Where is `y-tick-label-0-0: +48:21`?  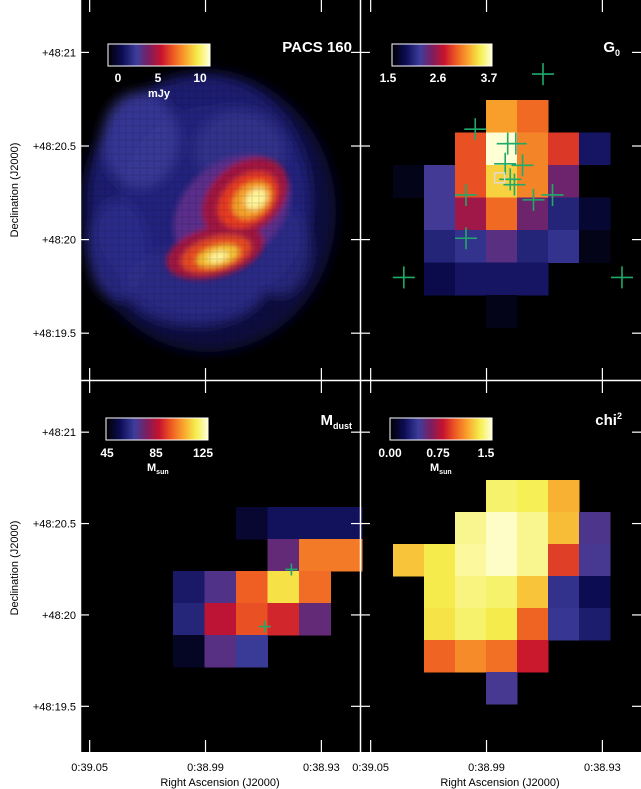 y-tick-label-0-0: +48:21 is located at coordinates (59, 53).